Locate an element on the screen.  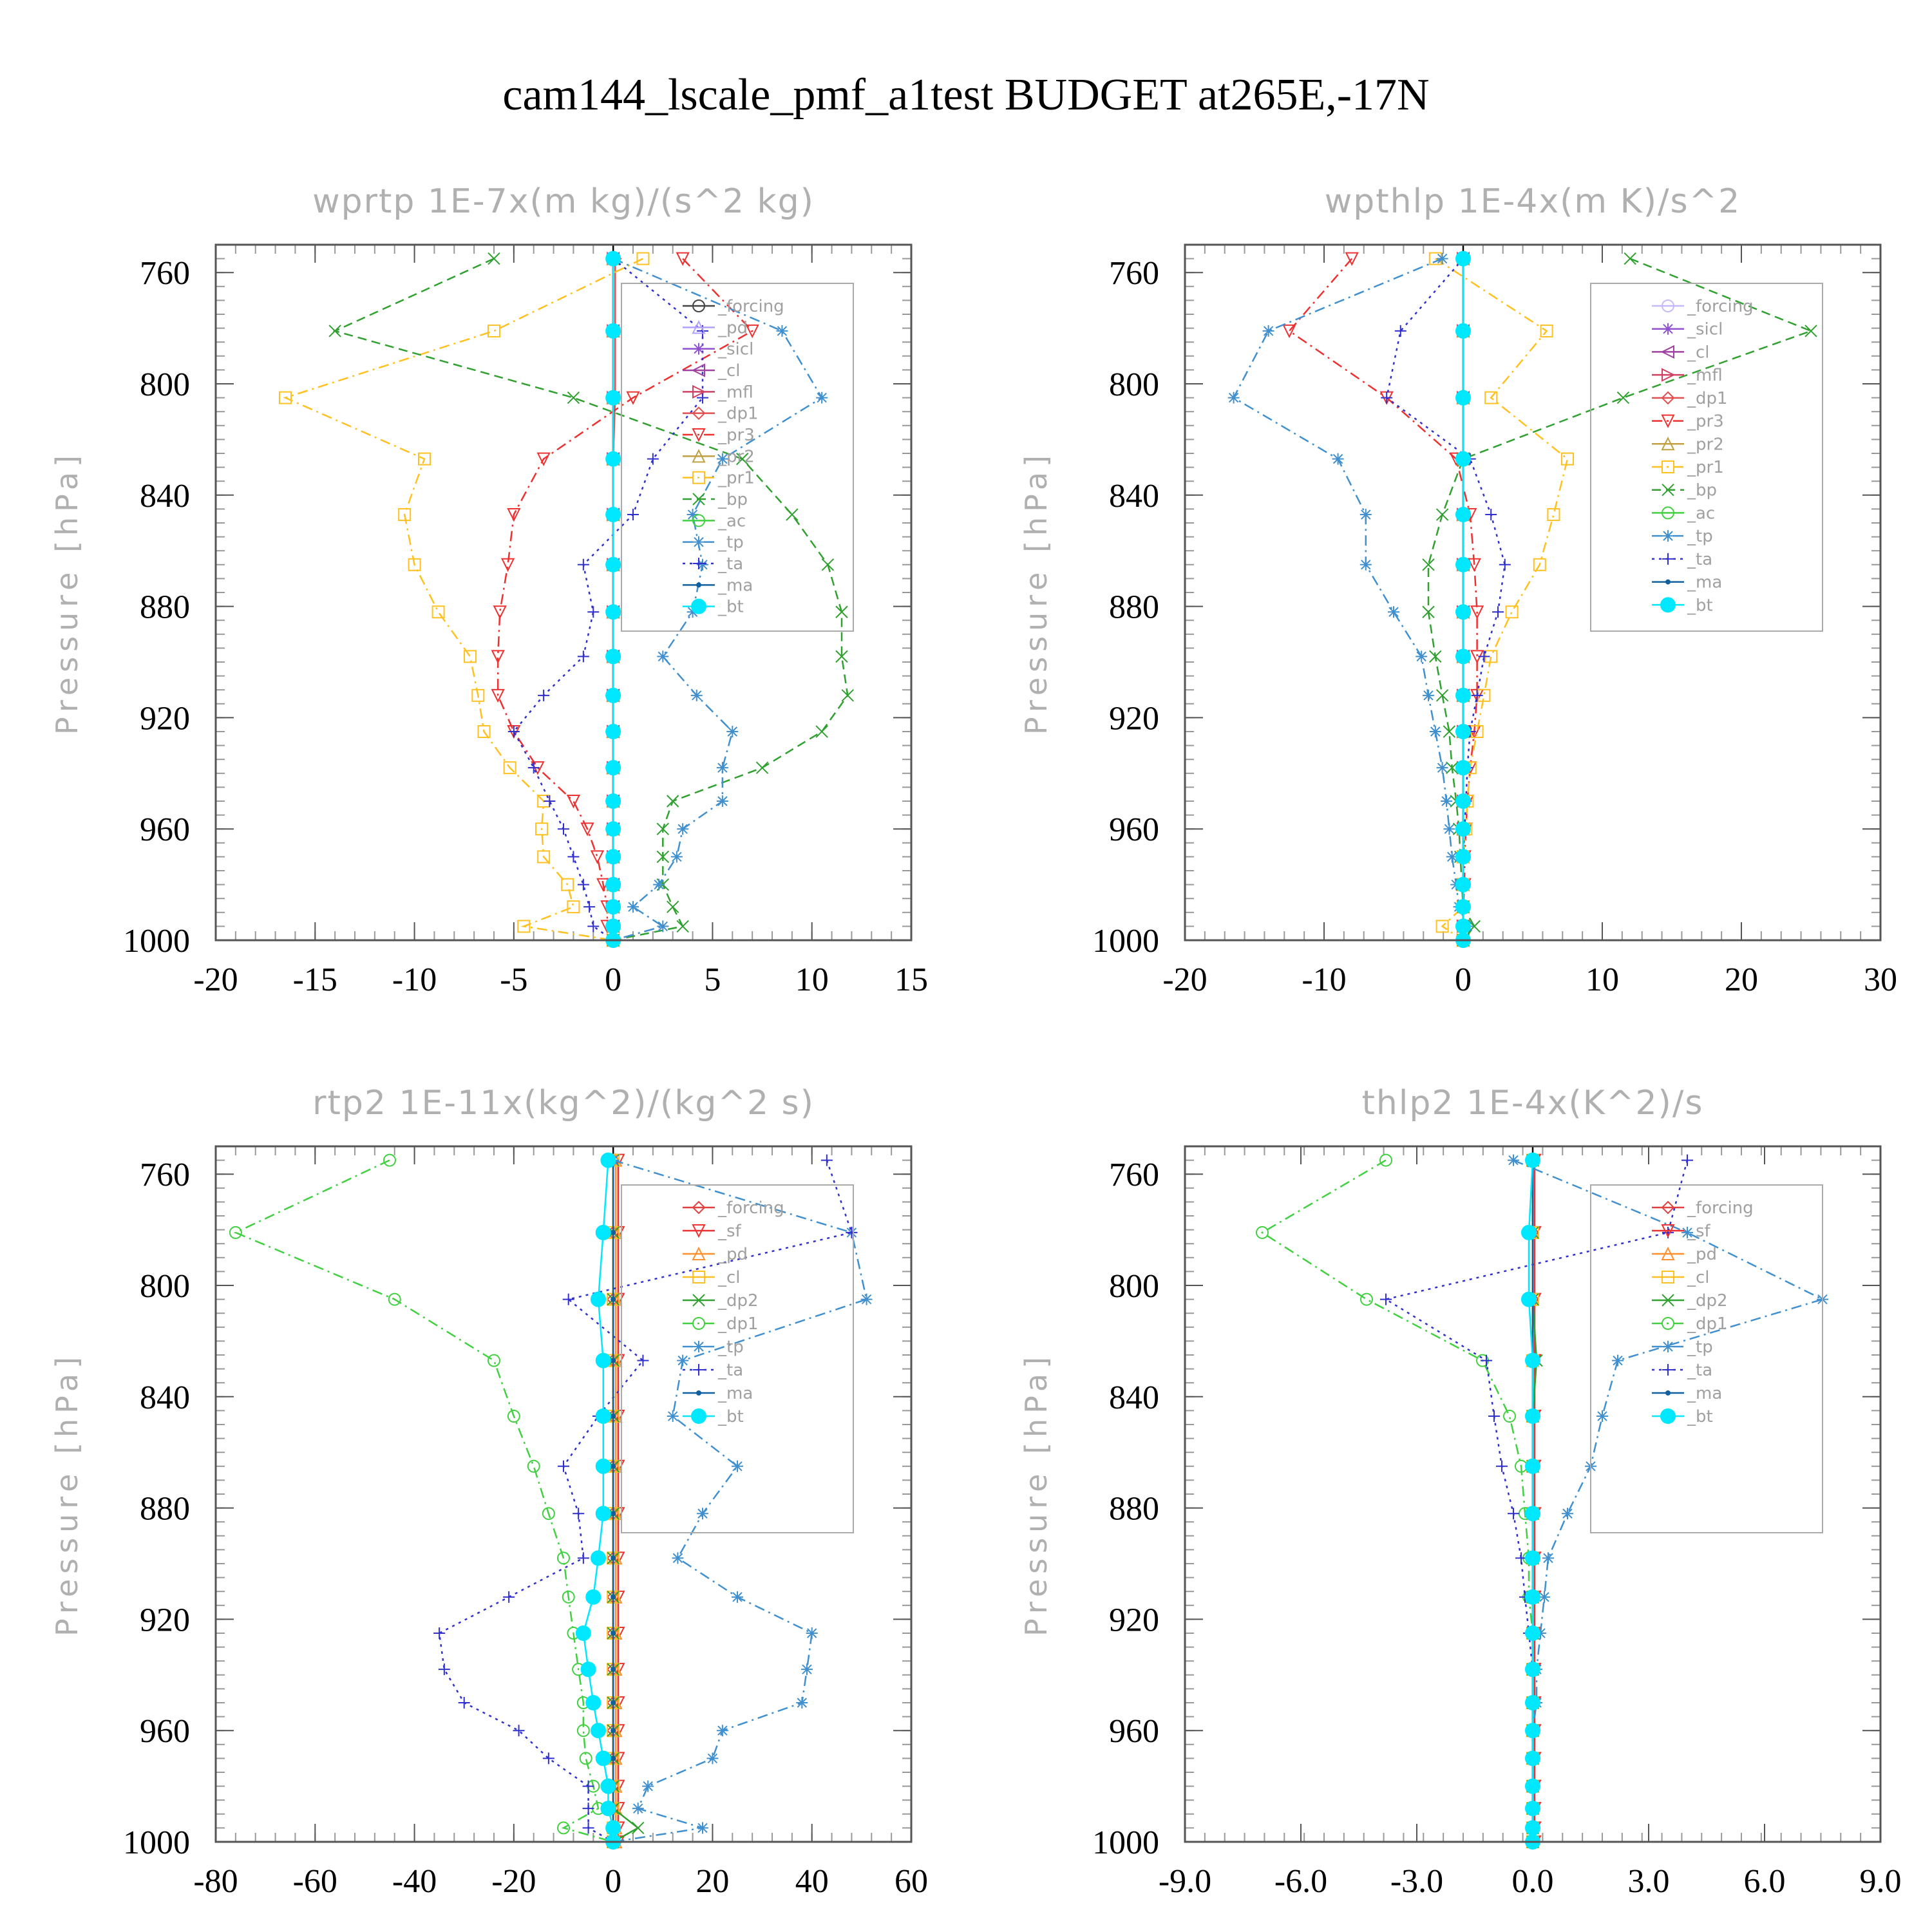
series-ta is located at coordinates (1537, 1501).